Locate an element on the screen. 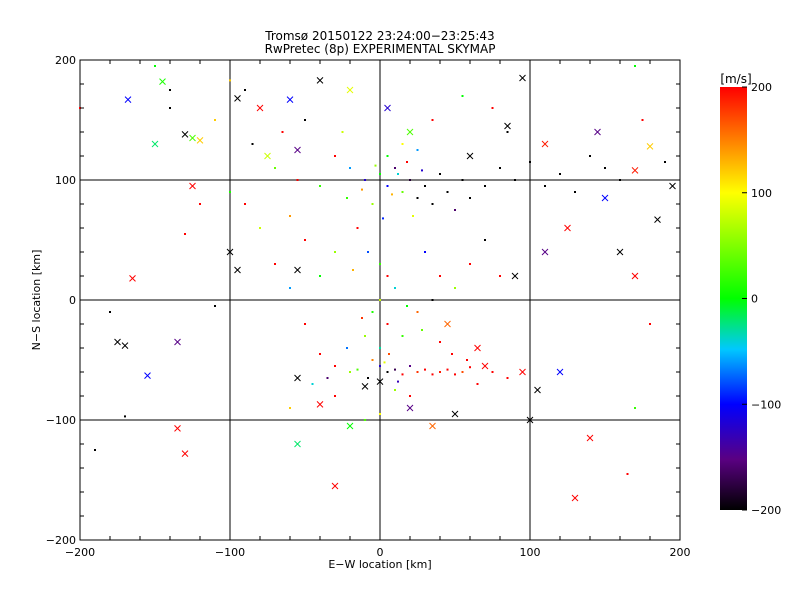  x-tick-label: 100 is located at coordinates (530, 552).